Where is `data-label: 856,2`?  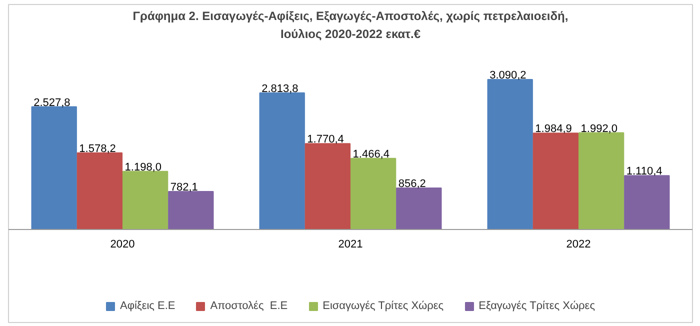 data-label: 856,2 is located at coordinates (412, 184).